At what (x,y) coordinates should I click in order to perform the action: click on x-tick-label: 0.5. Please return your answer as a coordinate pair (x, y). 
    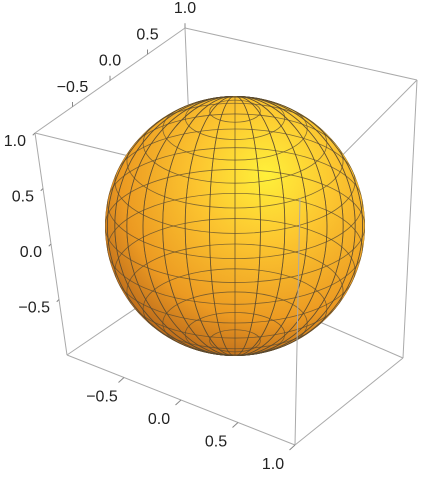
    Looking at the image, I should click on (216, 442).